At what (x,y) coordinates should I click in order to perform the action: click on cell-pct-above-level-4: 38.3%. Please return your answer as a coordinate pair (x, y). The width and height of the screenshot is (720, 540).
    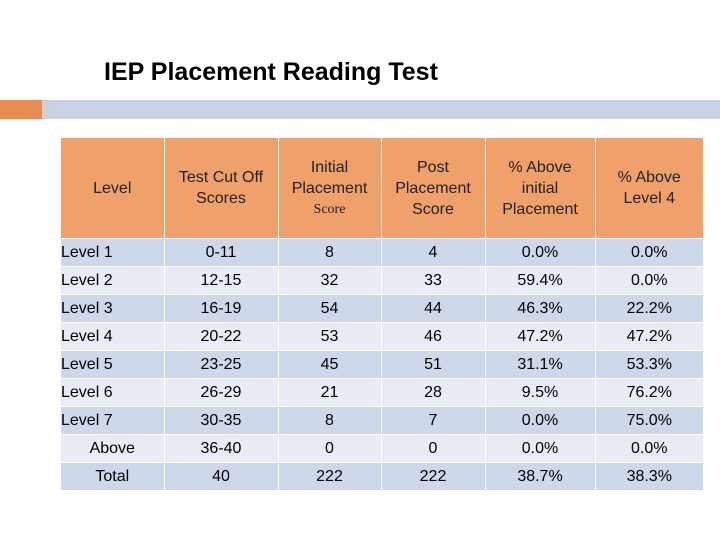
    Looking at the image, I should click on (648, 476).